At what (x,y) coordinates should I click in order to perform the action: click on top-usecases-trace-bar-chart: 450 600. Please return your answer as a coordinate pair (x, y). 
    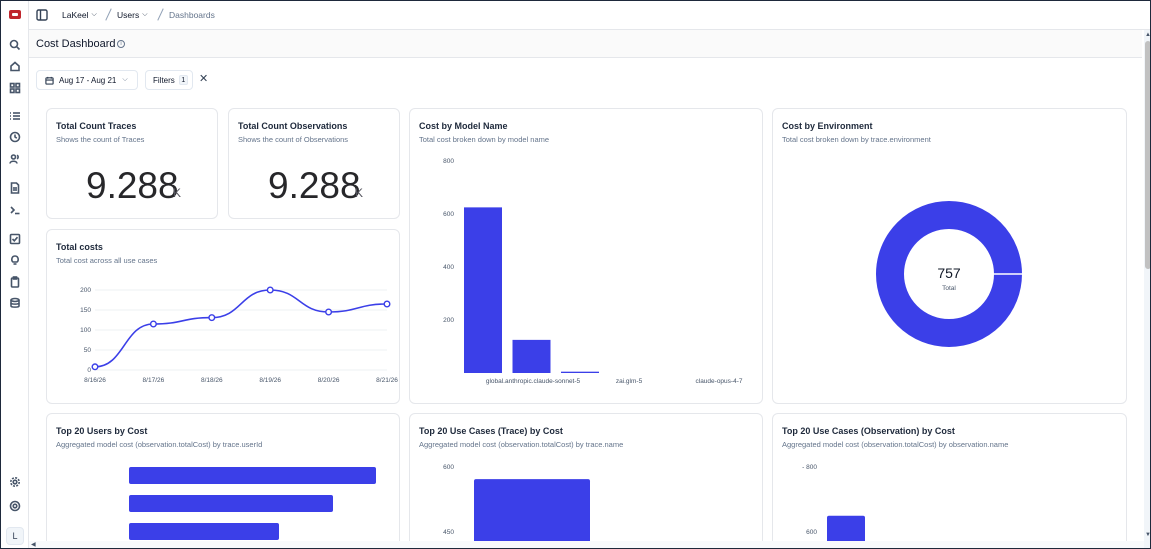
    Looking at the image, I should click on (516, 506).